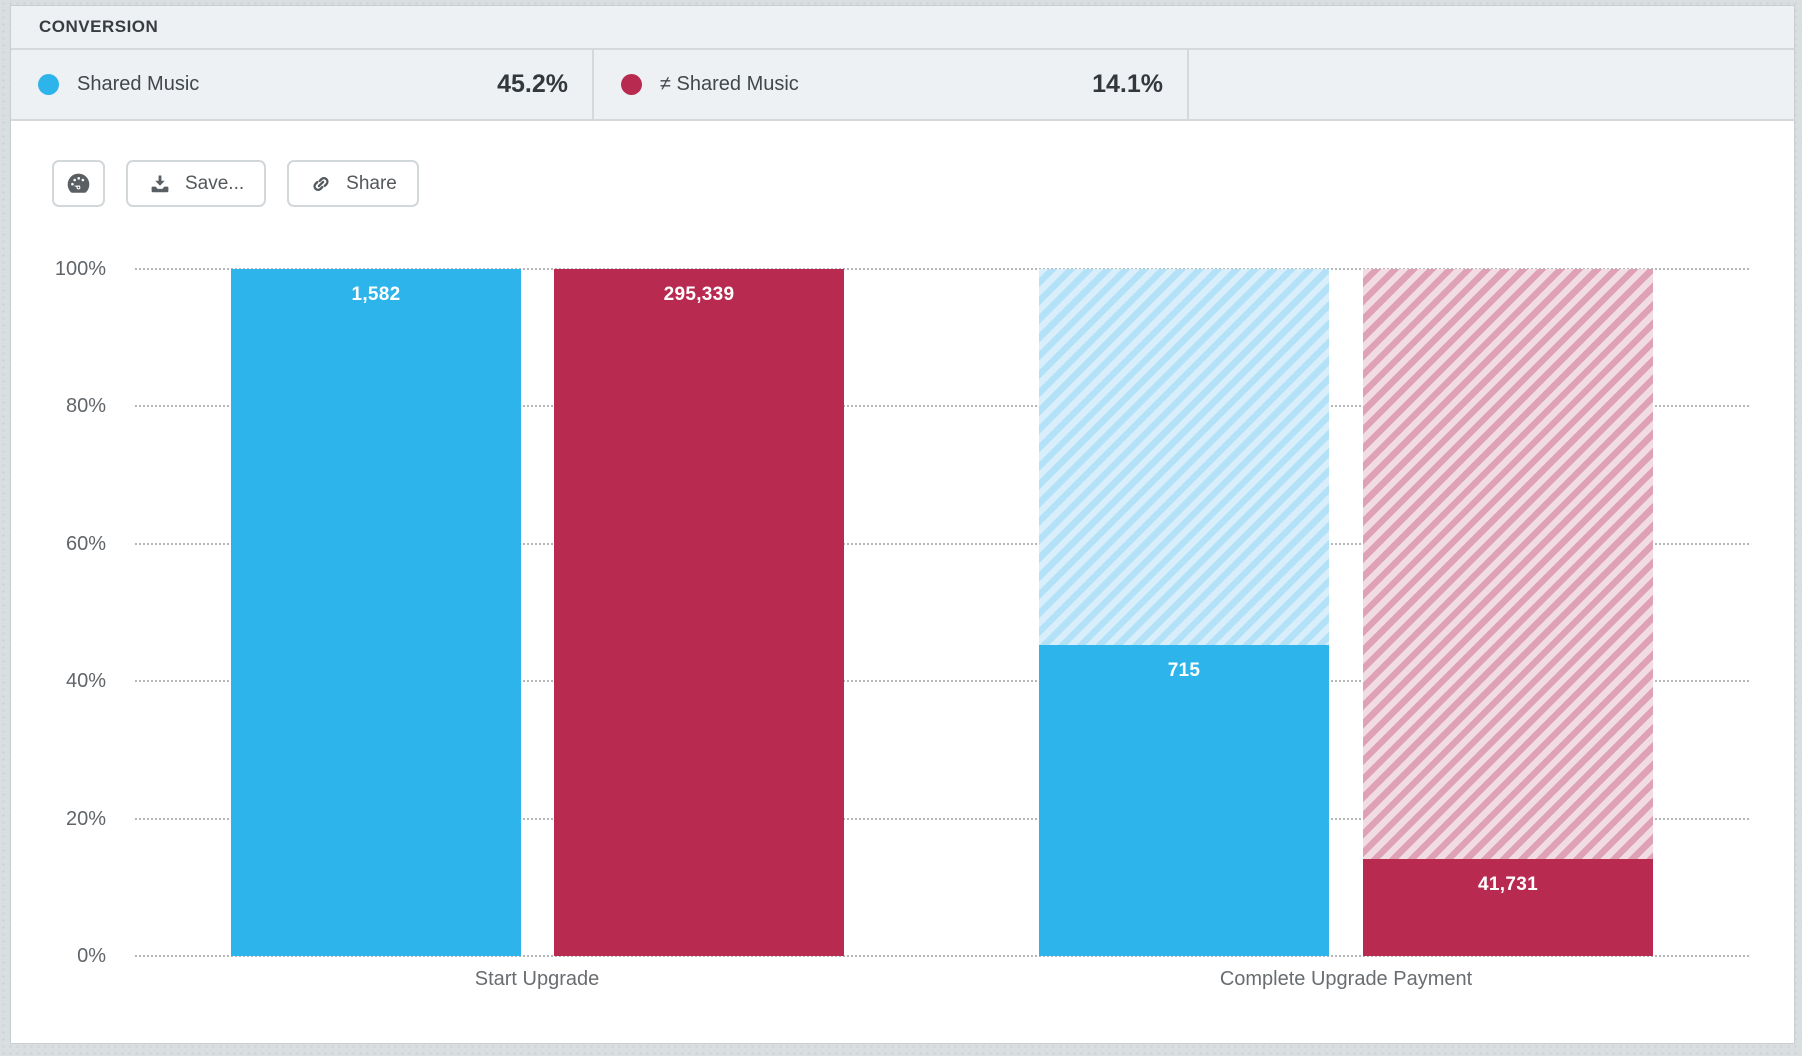 This screenshot has height=1056, width=1802. What do you see at coordinates (729, 84) in the screenshot?
I see `legend-label: ≠ Shared Music` at bounding box center [729, 84].